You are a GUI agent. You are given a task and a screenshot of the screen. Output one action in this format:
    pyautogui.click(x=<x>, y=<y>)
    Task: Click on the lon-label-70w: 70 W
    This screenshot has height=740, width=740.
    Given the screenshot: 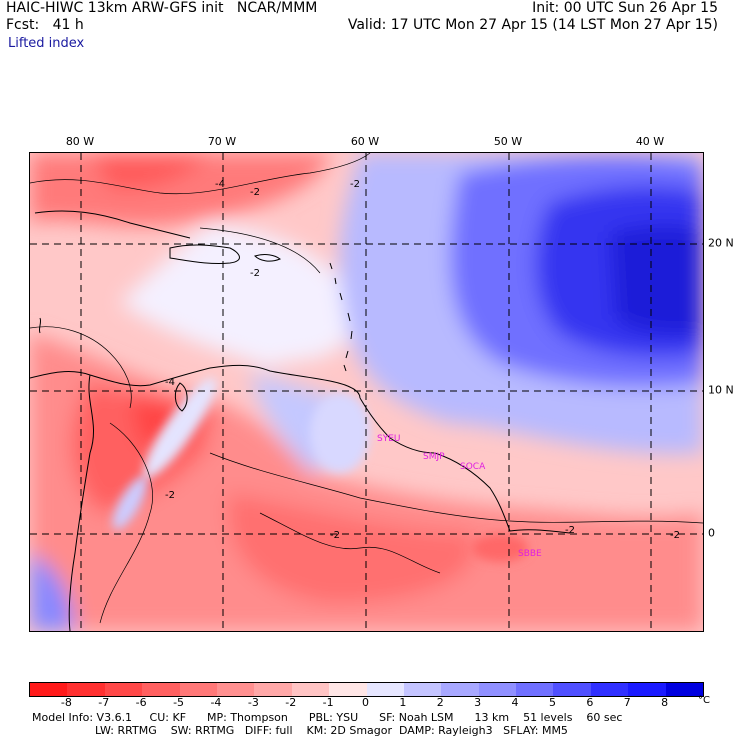 What is the action you would take?
    pyautogui.click(x=222, y=141)
    